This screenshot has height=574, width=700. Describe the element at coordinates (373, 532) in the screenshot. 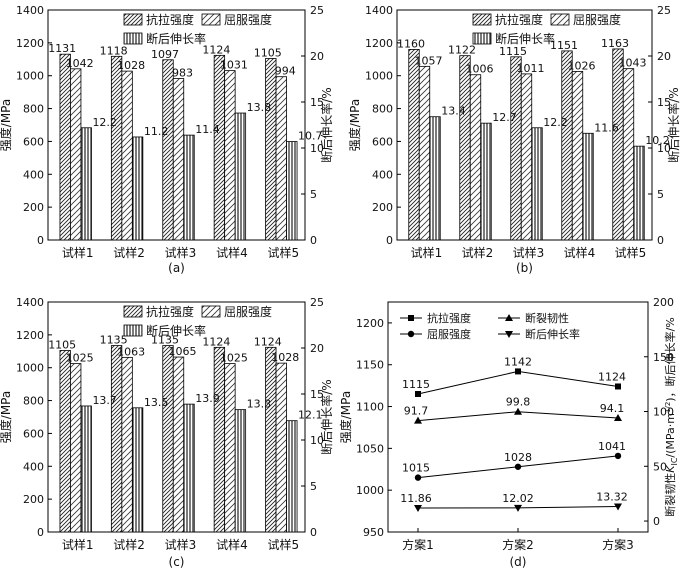

I see `left-tick-label: 950` at that location.